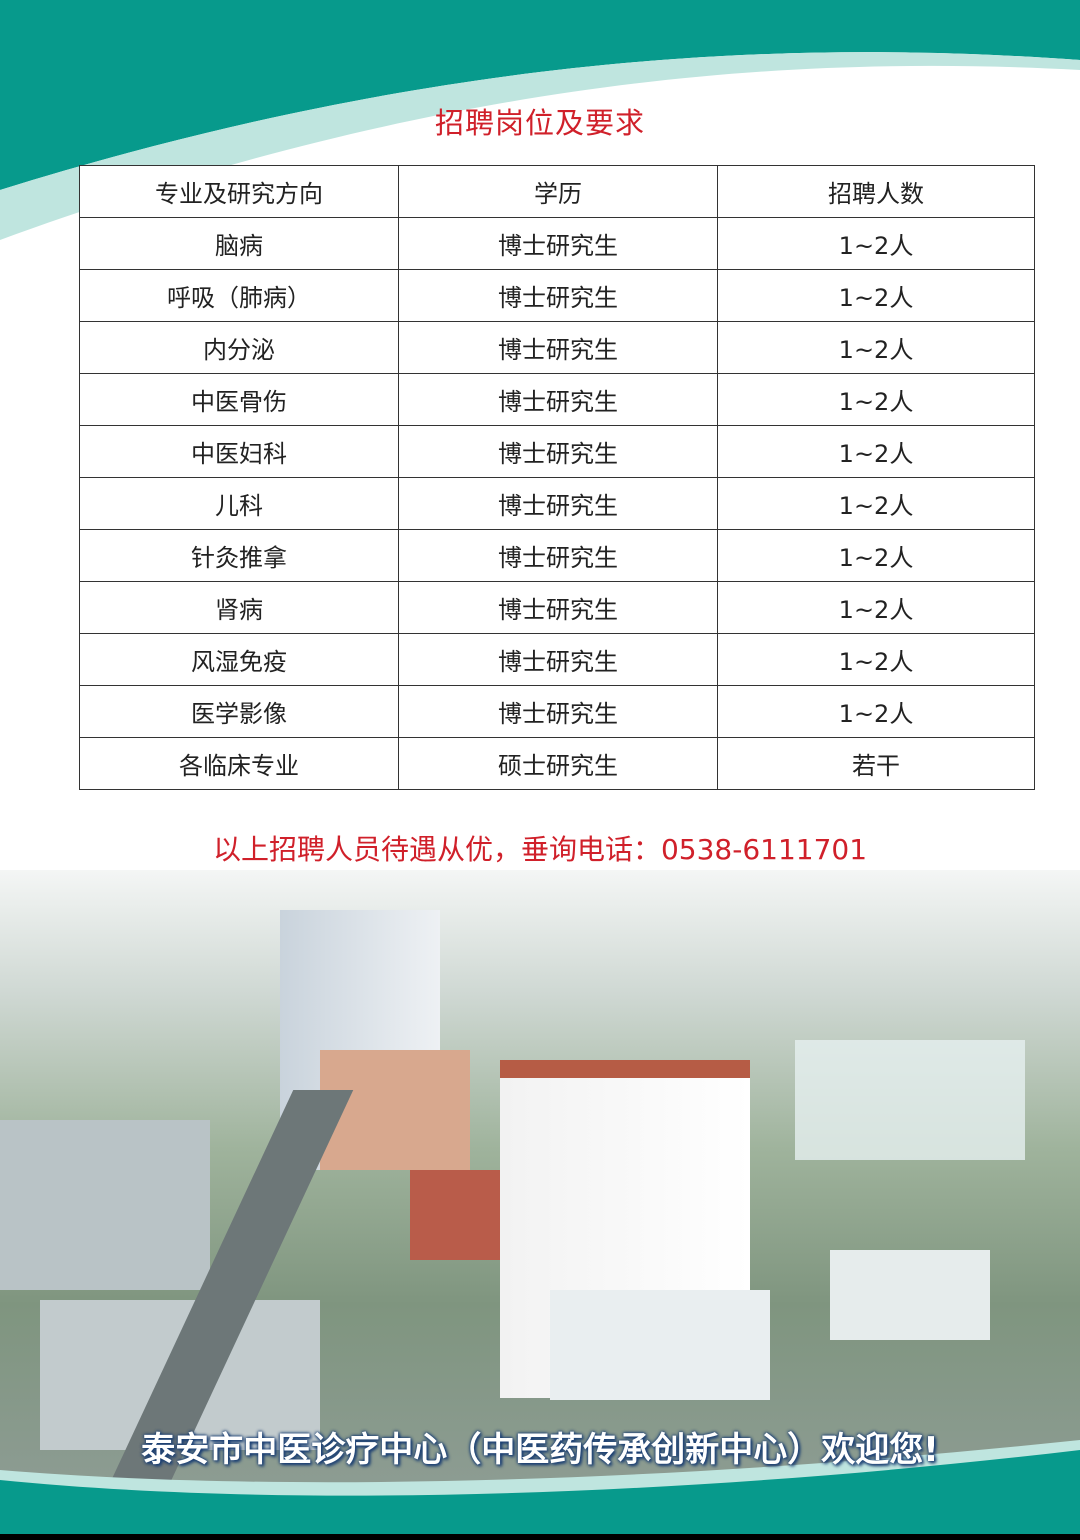  I want to click on bottom-teal-wave, so click(540, 1490).